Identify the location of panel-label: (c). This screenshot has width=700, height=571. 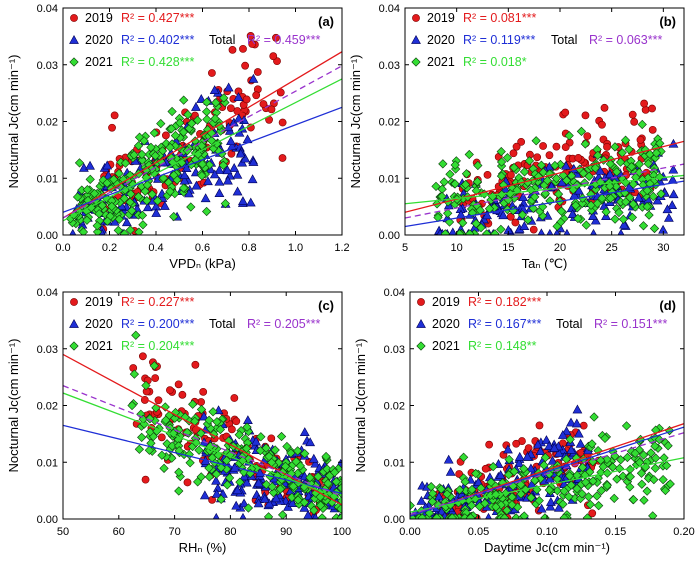
(326, 305).